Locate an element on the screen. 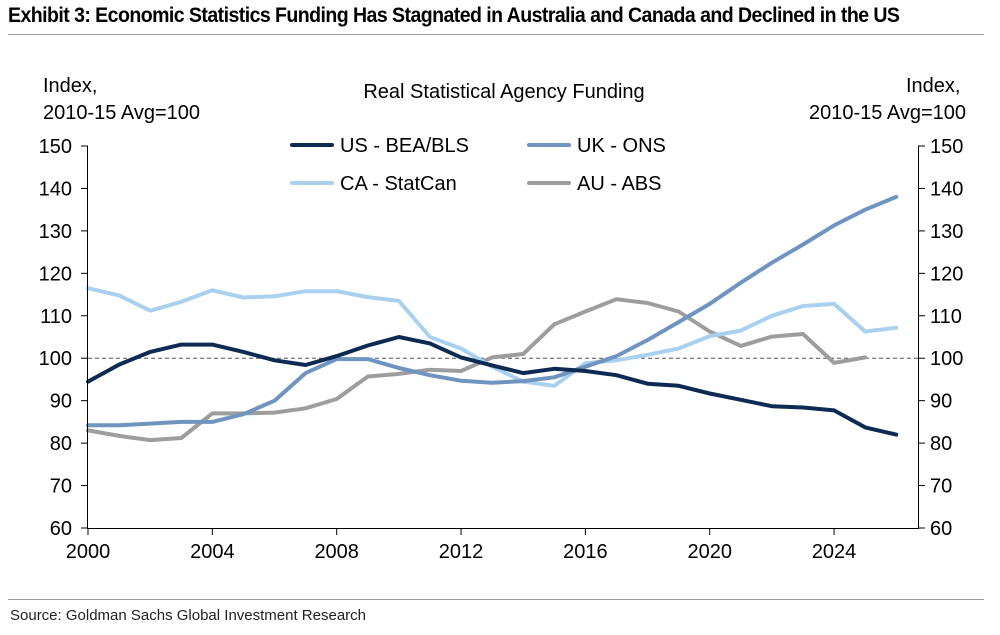  x-tick-label: 2000 is located at coordinates (88, 552).